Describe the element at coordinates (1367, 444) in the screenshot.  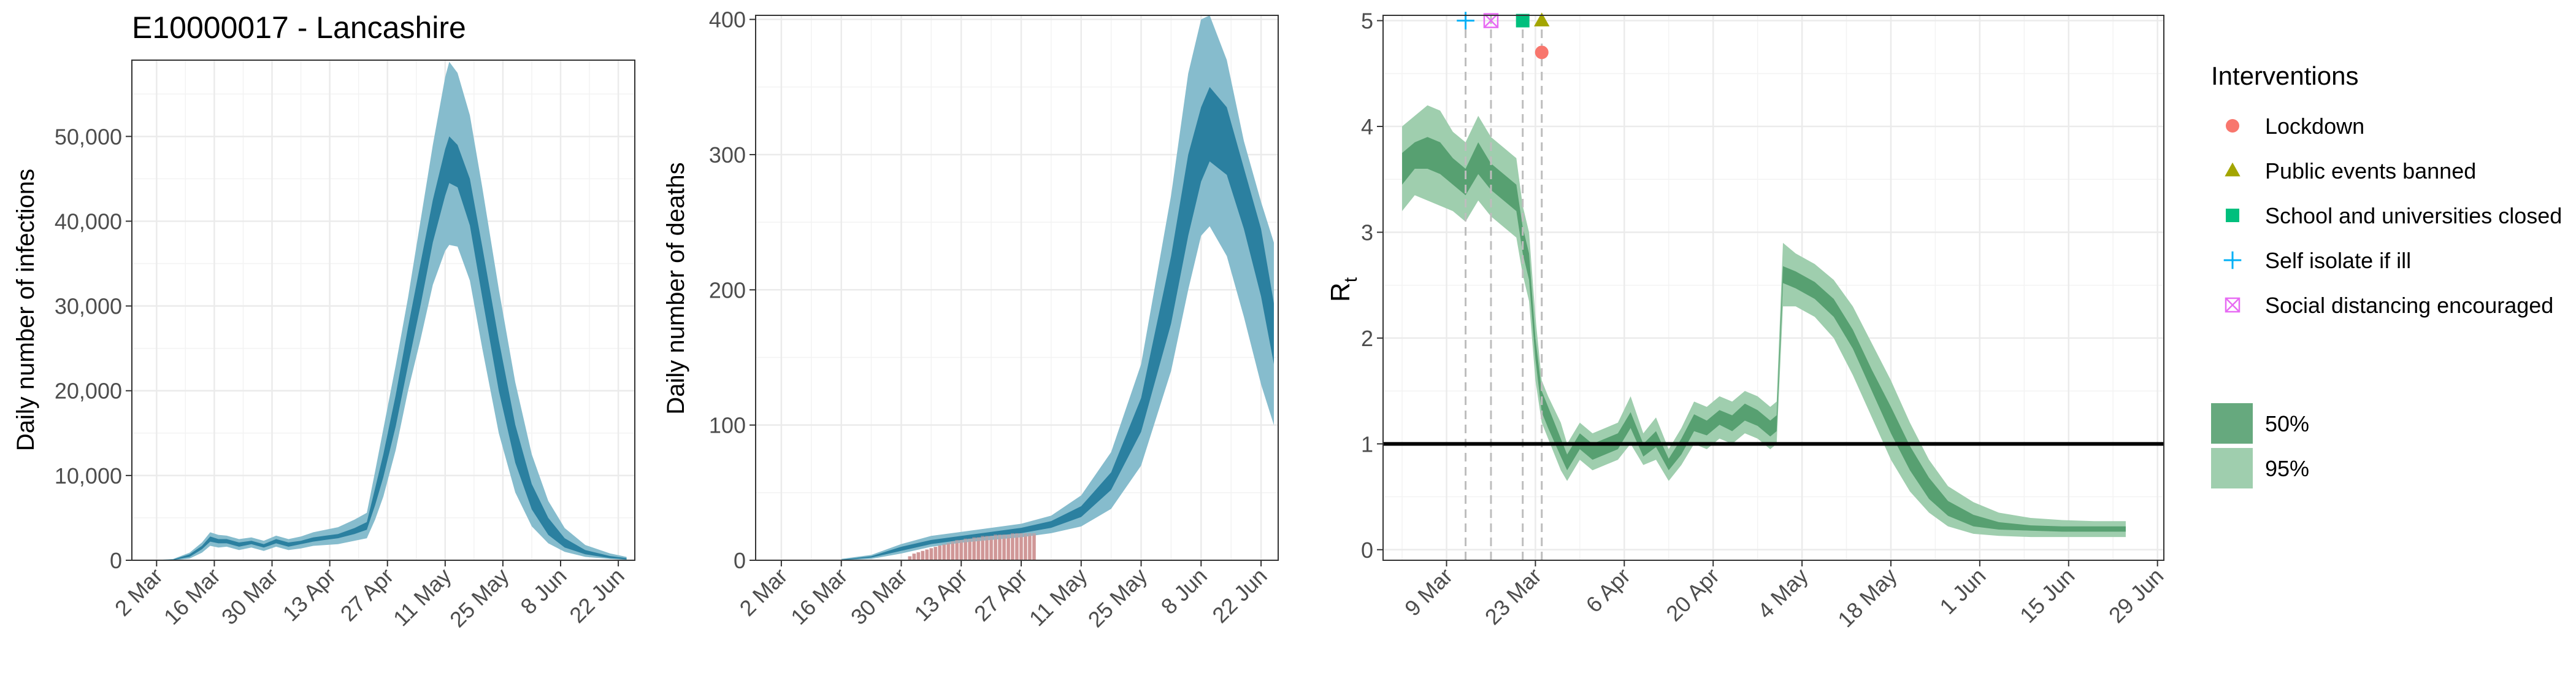
I see `y-tick-label: 1` at that location.